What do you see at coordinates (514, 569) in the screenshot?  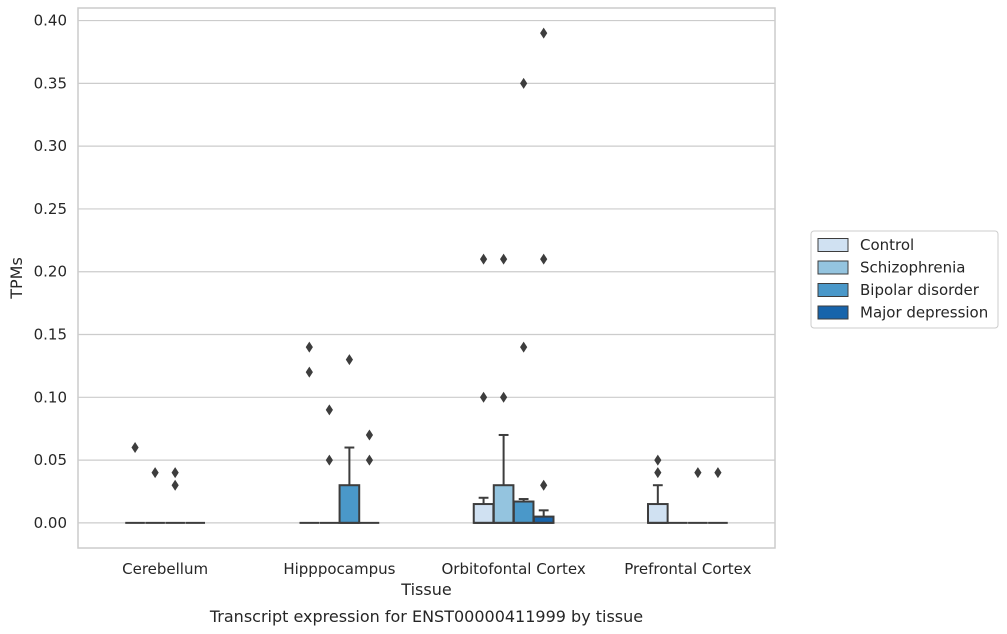 I see `x-tick-label: Orbitofontal Cortex` at bounding box center [514, 569].